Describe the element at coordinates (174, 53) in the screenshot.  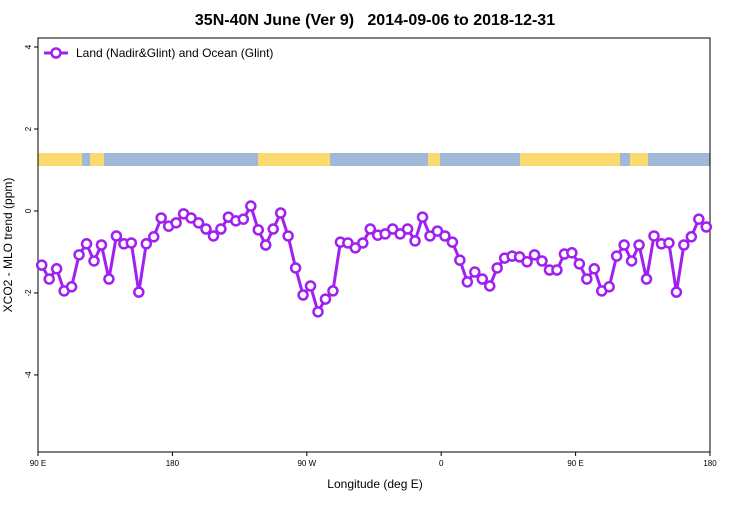
I see `legend-label: Land (Nadir&Glint) and Ocean (Glint)` at that location.